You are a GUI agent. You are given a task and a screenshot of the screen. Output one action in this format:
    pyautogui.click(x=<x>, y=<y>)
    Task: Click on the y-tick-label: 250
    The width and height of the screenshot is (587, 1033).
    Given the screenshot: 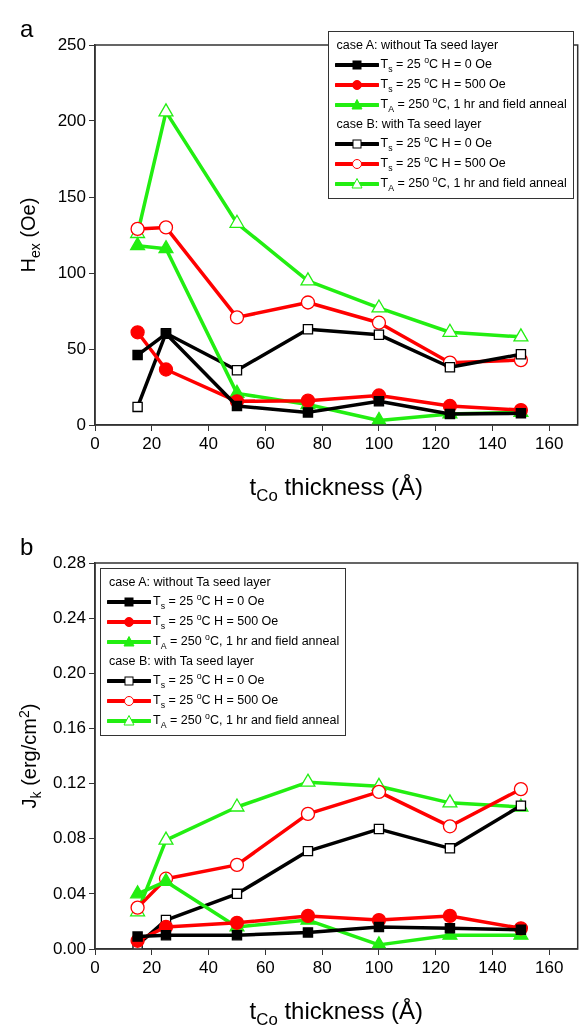 What is the action you would take?
    pyautogui.click(x=71, y=44)
    